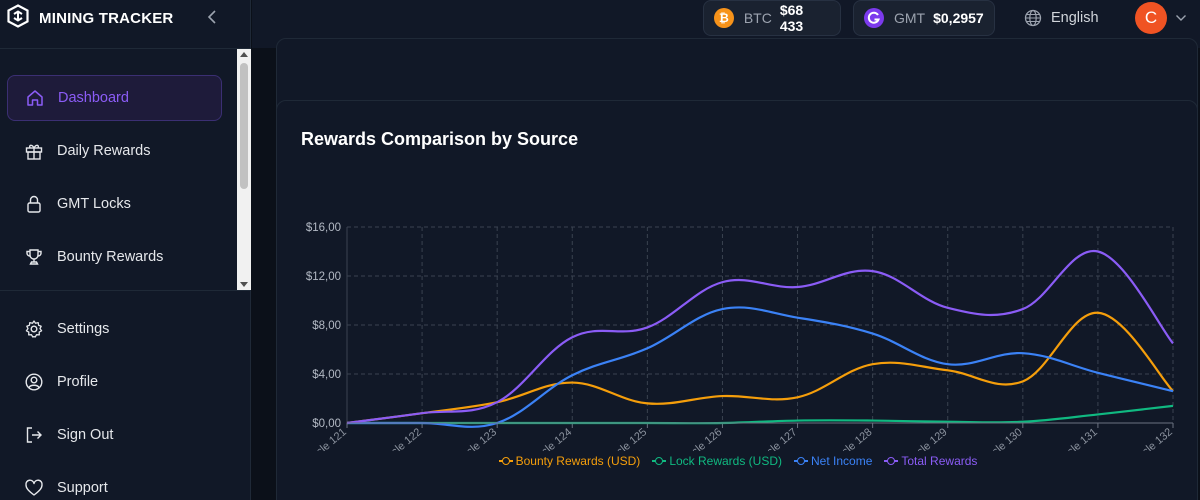 Image resolution: width=1200 pixels, height=500 pixels. I want to click on sidebar-item-label: Settings, so click(83, 329).